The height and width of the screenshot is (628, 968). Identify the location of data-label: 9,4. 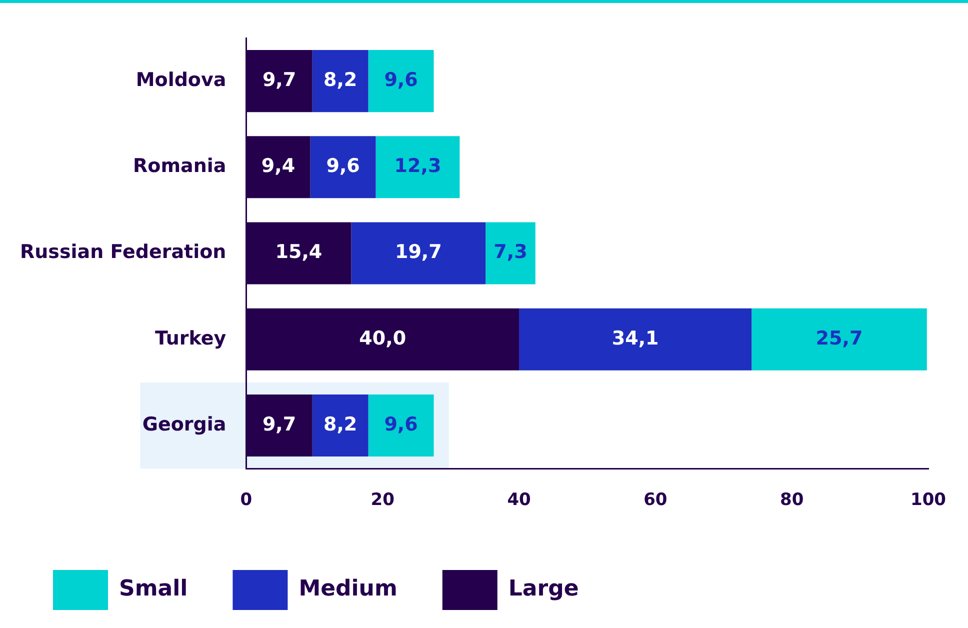
(278, 166).